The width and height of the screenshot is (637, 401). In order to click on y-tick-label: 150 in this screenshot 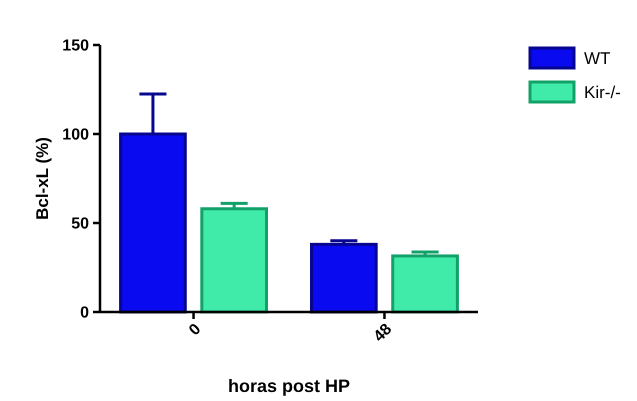, I will do `click(76, 46)`.